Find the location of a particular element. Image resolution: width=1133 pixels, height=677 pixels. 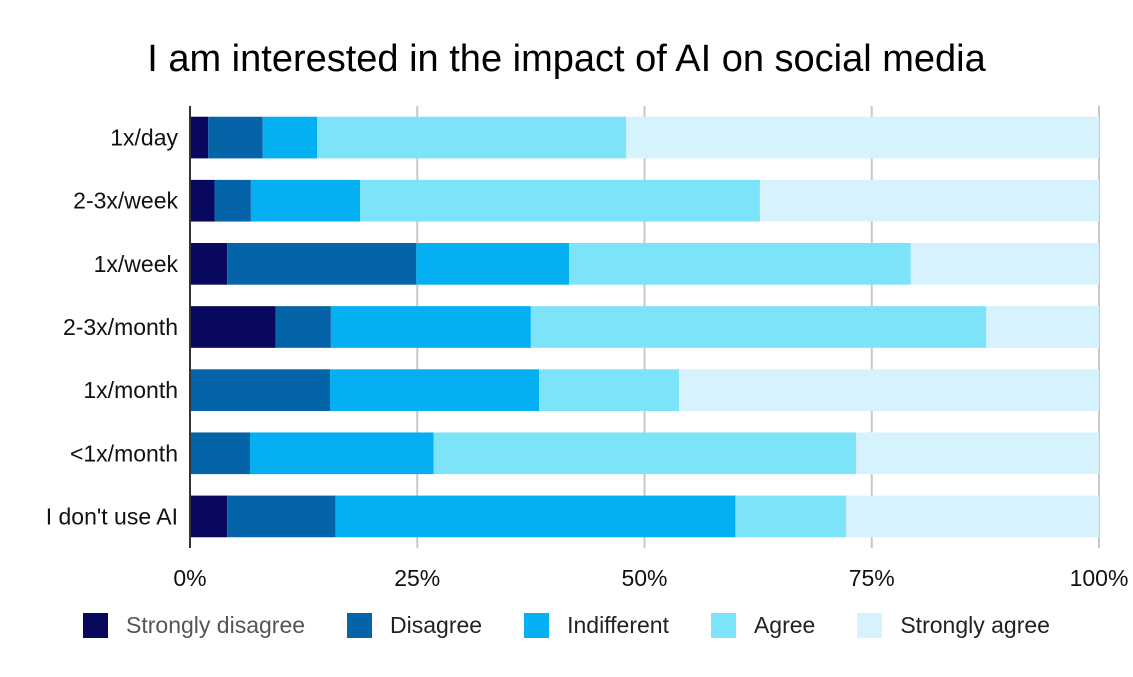

legend-item: Strongly disagree is located at coordinates (194, 625).